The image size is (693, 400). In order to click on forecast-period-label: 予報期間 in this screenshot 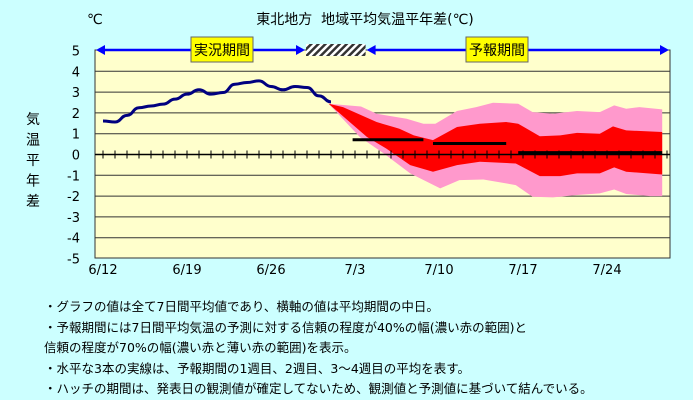, I will do `click(497, 51)`.